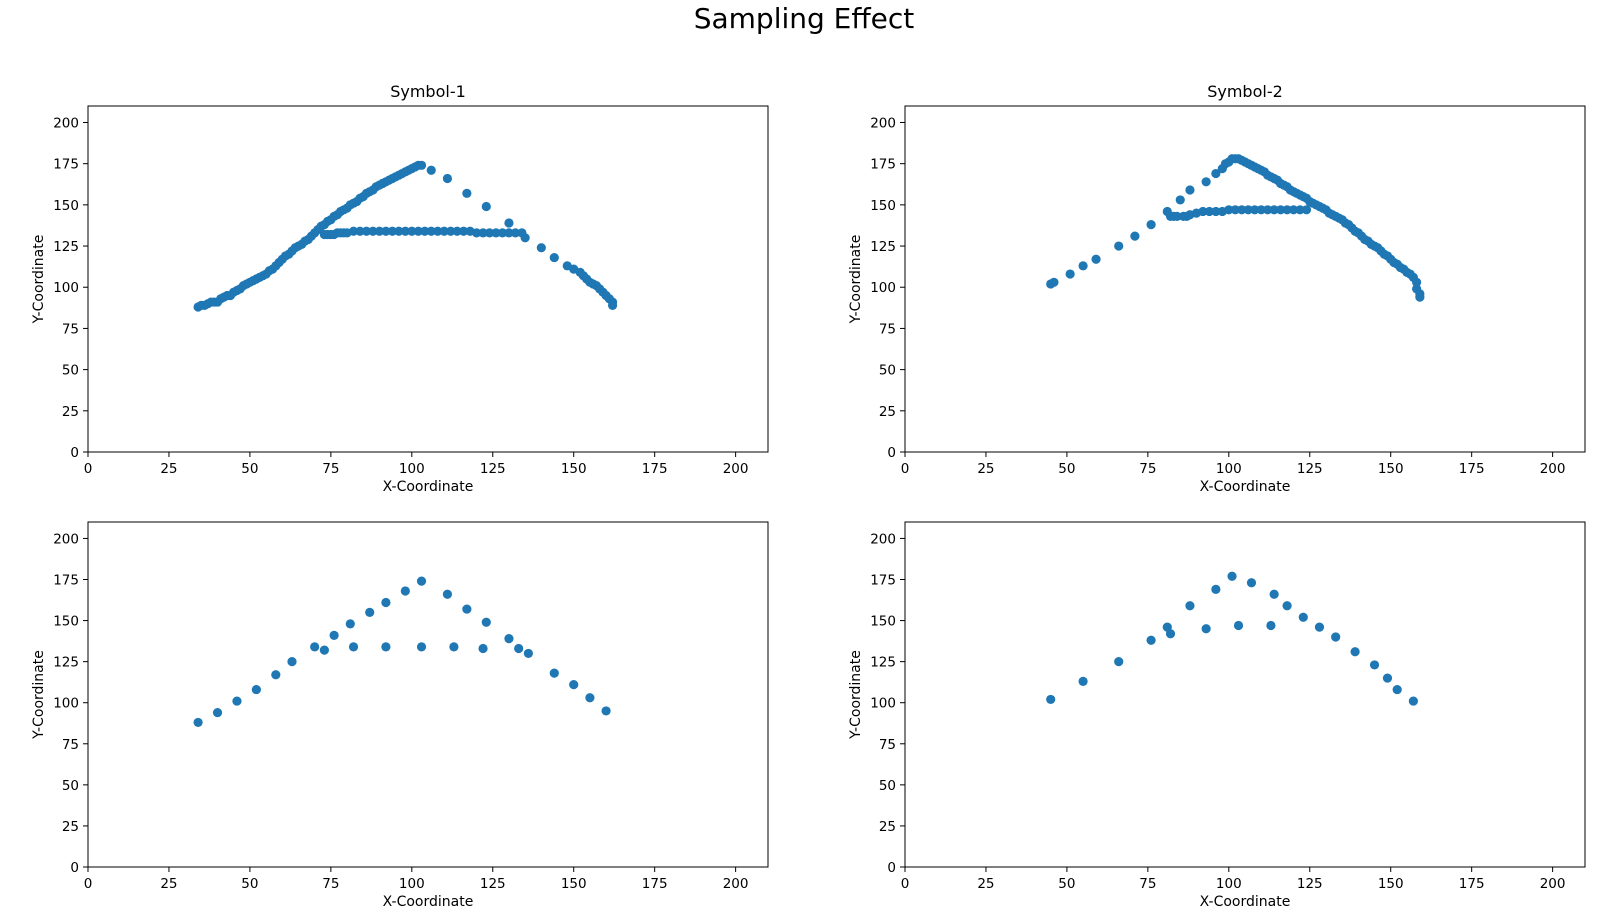 This screenshot has width=1608, height=918. What do you see at coordinates (66, 663) in the screenshot?
I see `y-tick-label: 125` at bounding box center [66, 663].